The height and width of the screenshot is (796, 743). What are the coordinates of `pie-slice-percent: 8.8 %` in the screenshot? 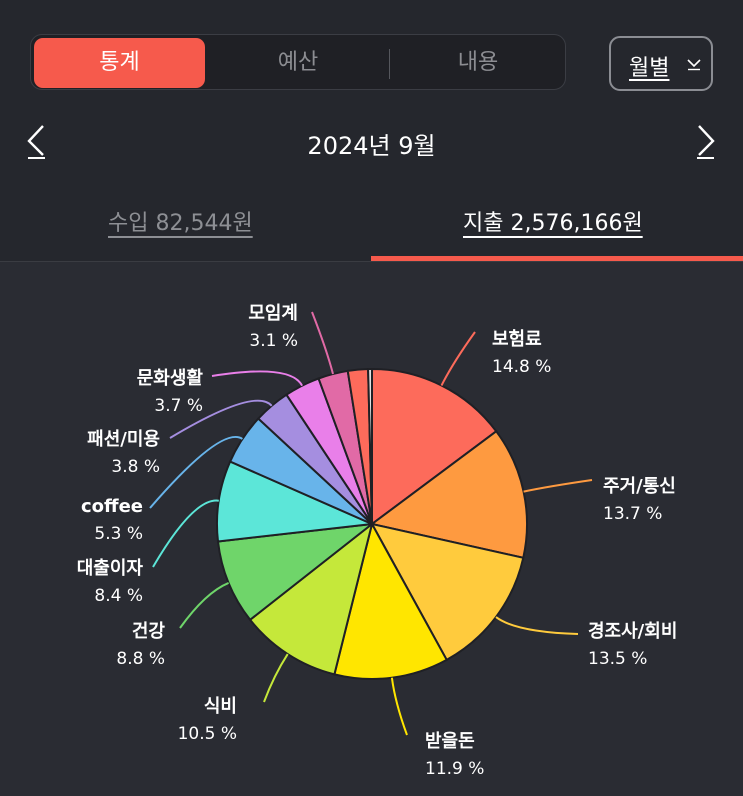 It's located at (140, 659).